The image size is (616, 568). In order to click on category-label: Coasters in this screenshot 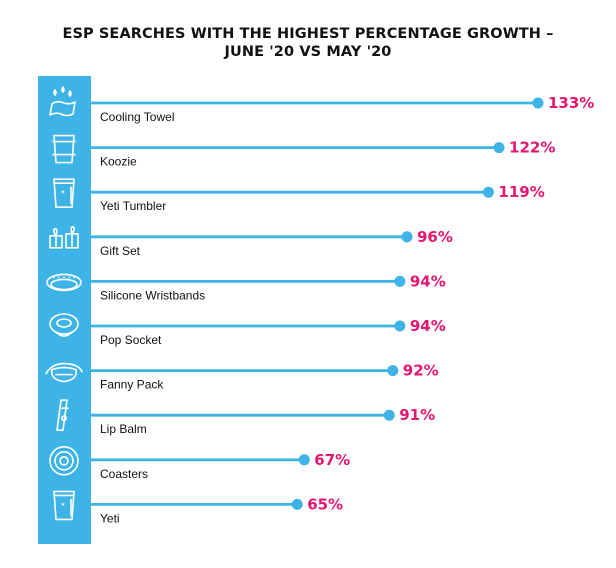, I will do `click(124, 474)`.